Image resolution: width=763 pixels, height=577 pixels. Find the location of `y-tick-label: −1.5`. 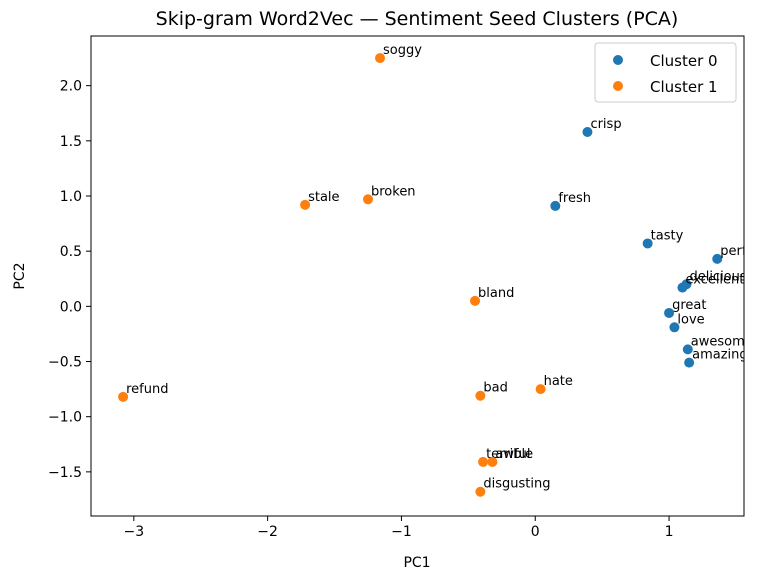

y-tick-label: −1.5 is located at coordinates (65, 473).